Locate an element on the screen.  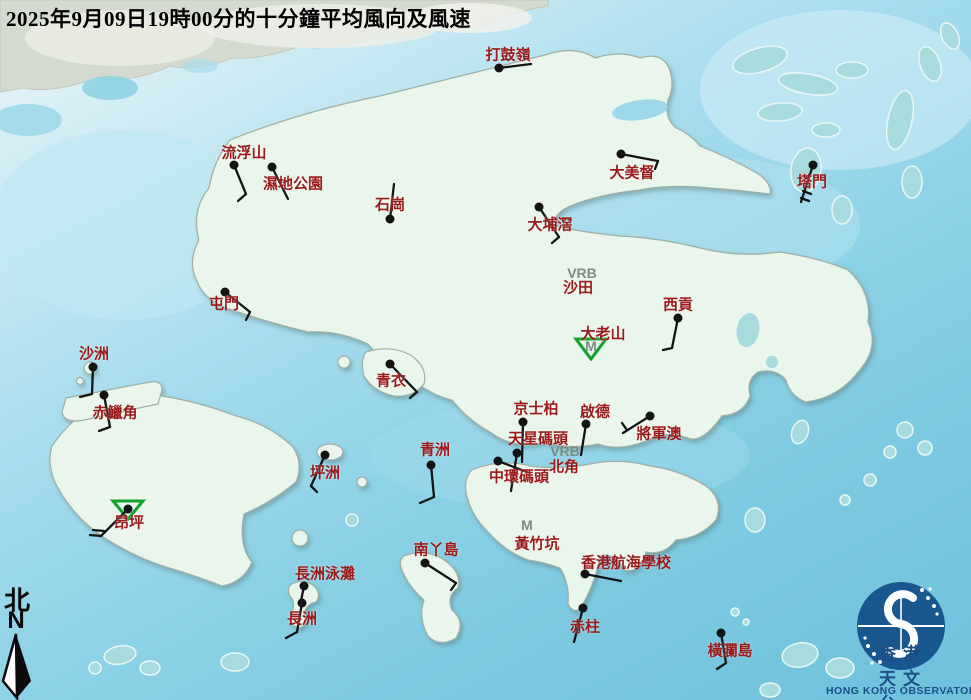
ma-wan-island is located at coordinates (344, 362).